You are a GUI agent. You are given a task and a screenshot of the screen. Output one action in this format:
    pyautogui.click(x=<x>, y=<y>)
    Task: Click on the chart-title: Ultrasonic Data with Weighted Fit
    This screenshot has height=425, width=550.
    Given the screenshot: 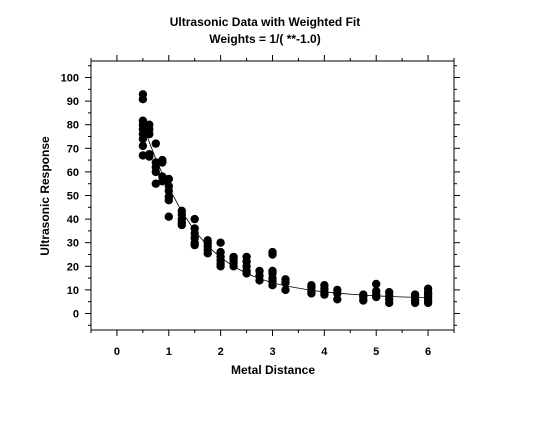 What is the action you would take?
    pyautogui.click(x=265, y=22)
    